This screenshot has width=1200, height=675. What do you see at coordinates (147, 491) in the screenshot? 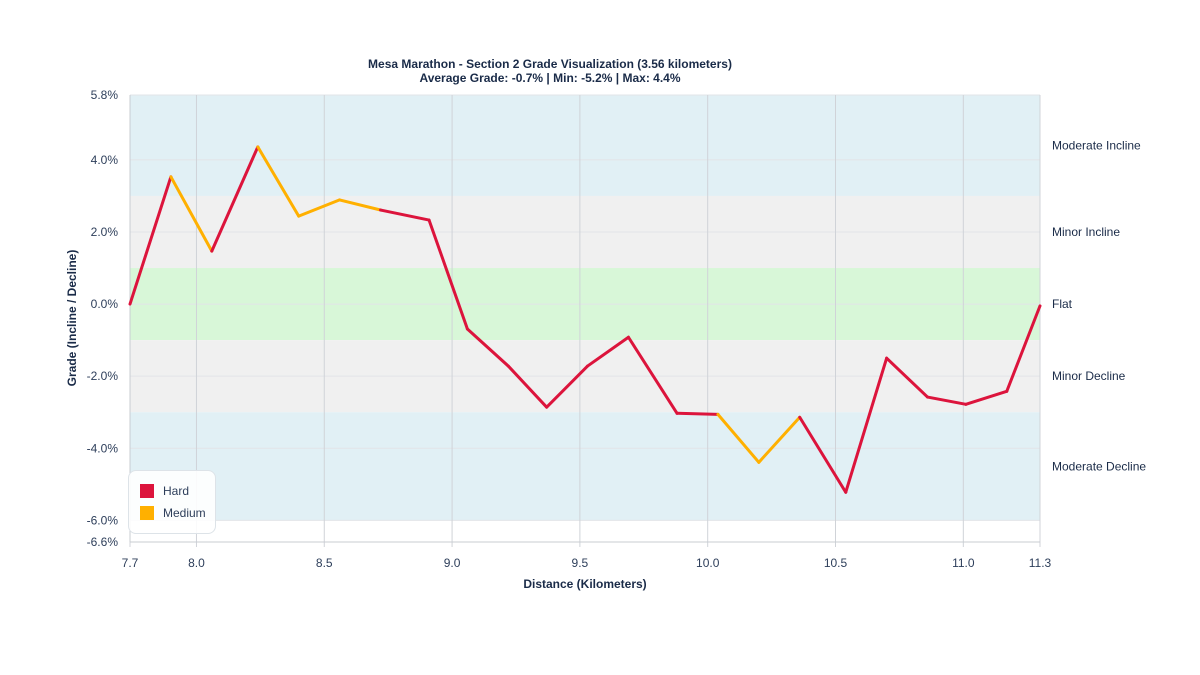
I see `legend-swatch-hard` at bounding box center [147, 491].